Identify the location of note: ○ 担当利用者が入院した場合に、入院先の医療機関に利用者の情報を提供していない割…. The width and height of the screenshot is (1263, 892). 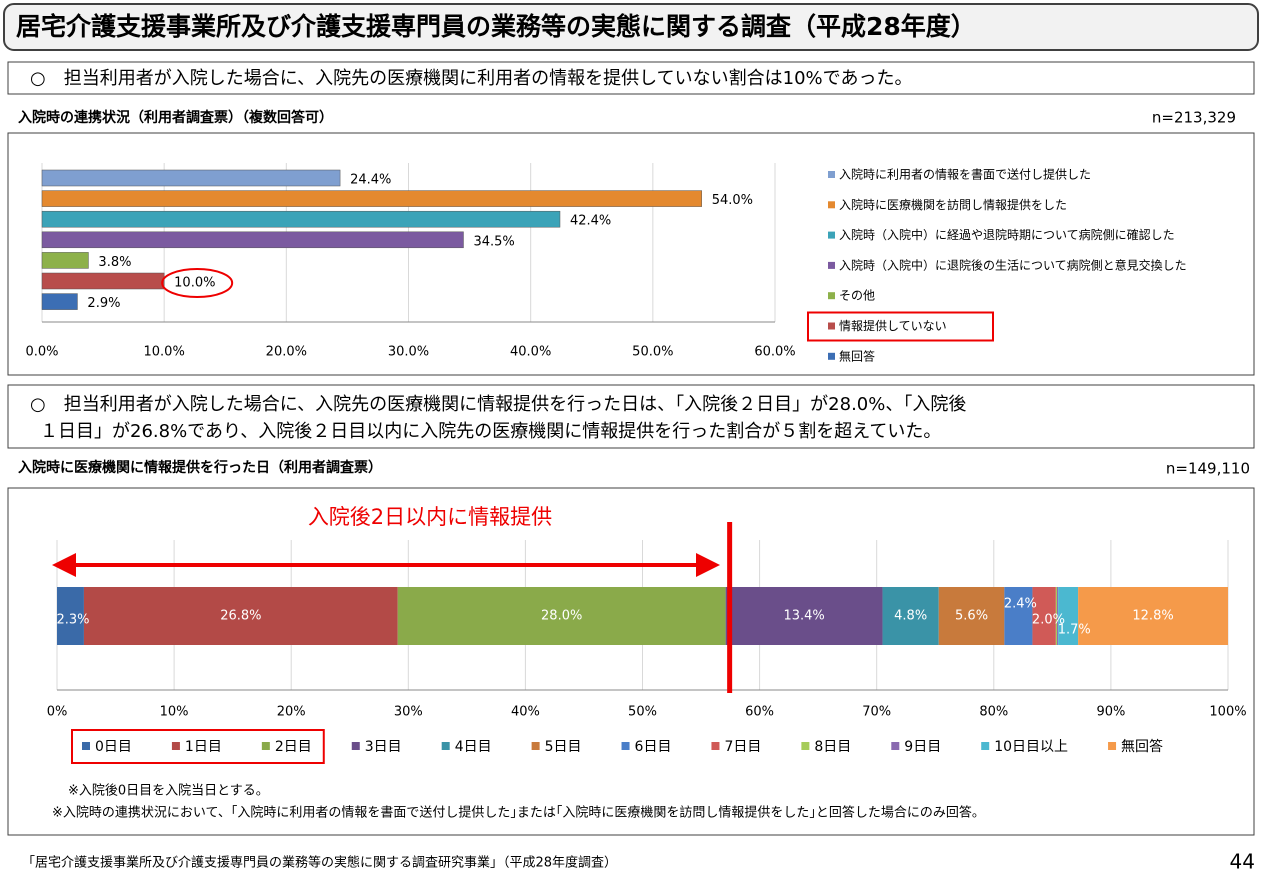
(471, 78).